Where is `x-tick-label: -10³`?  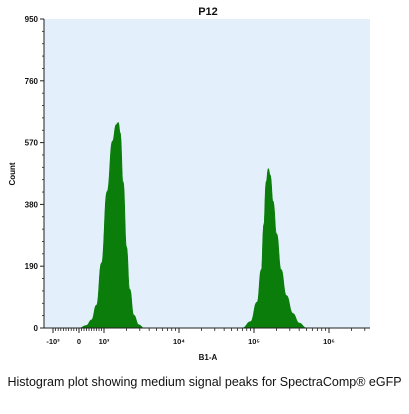
x-tick-label: -10³ is located at coordinates (53, 341).